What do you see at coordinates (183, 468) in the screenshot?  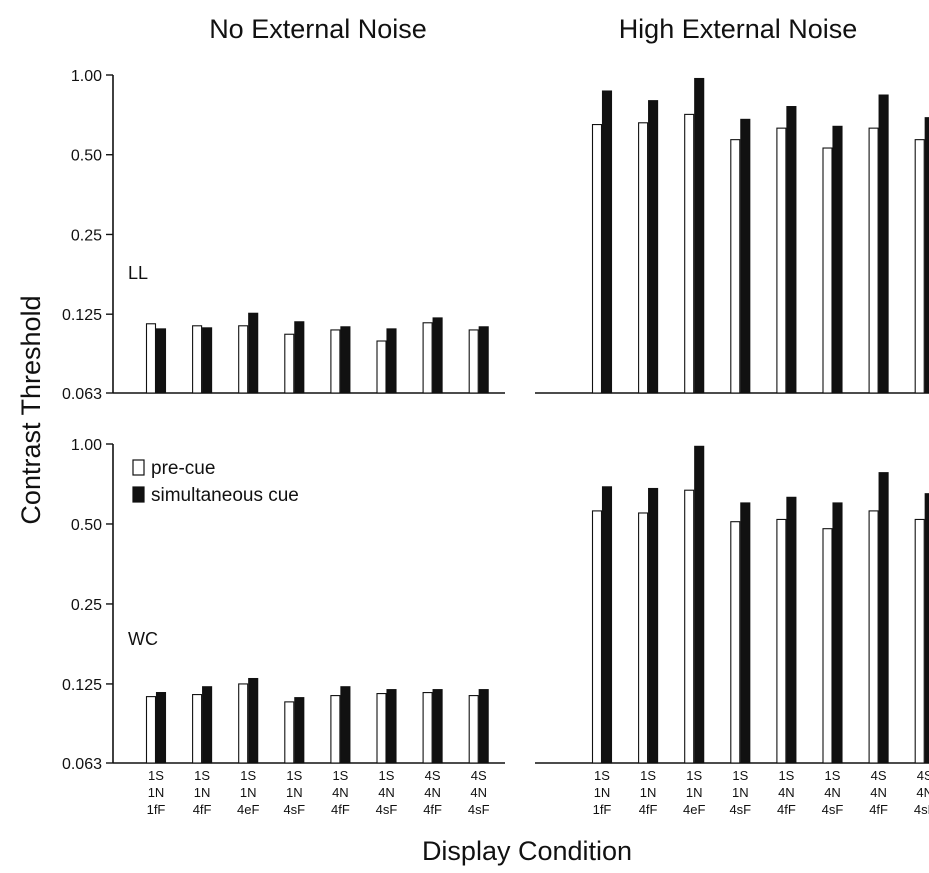 I see `legend-label-pre-cue: pre-cue` at bounding box center [183, 468].